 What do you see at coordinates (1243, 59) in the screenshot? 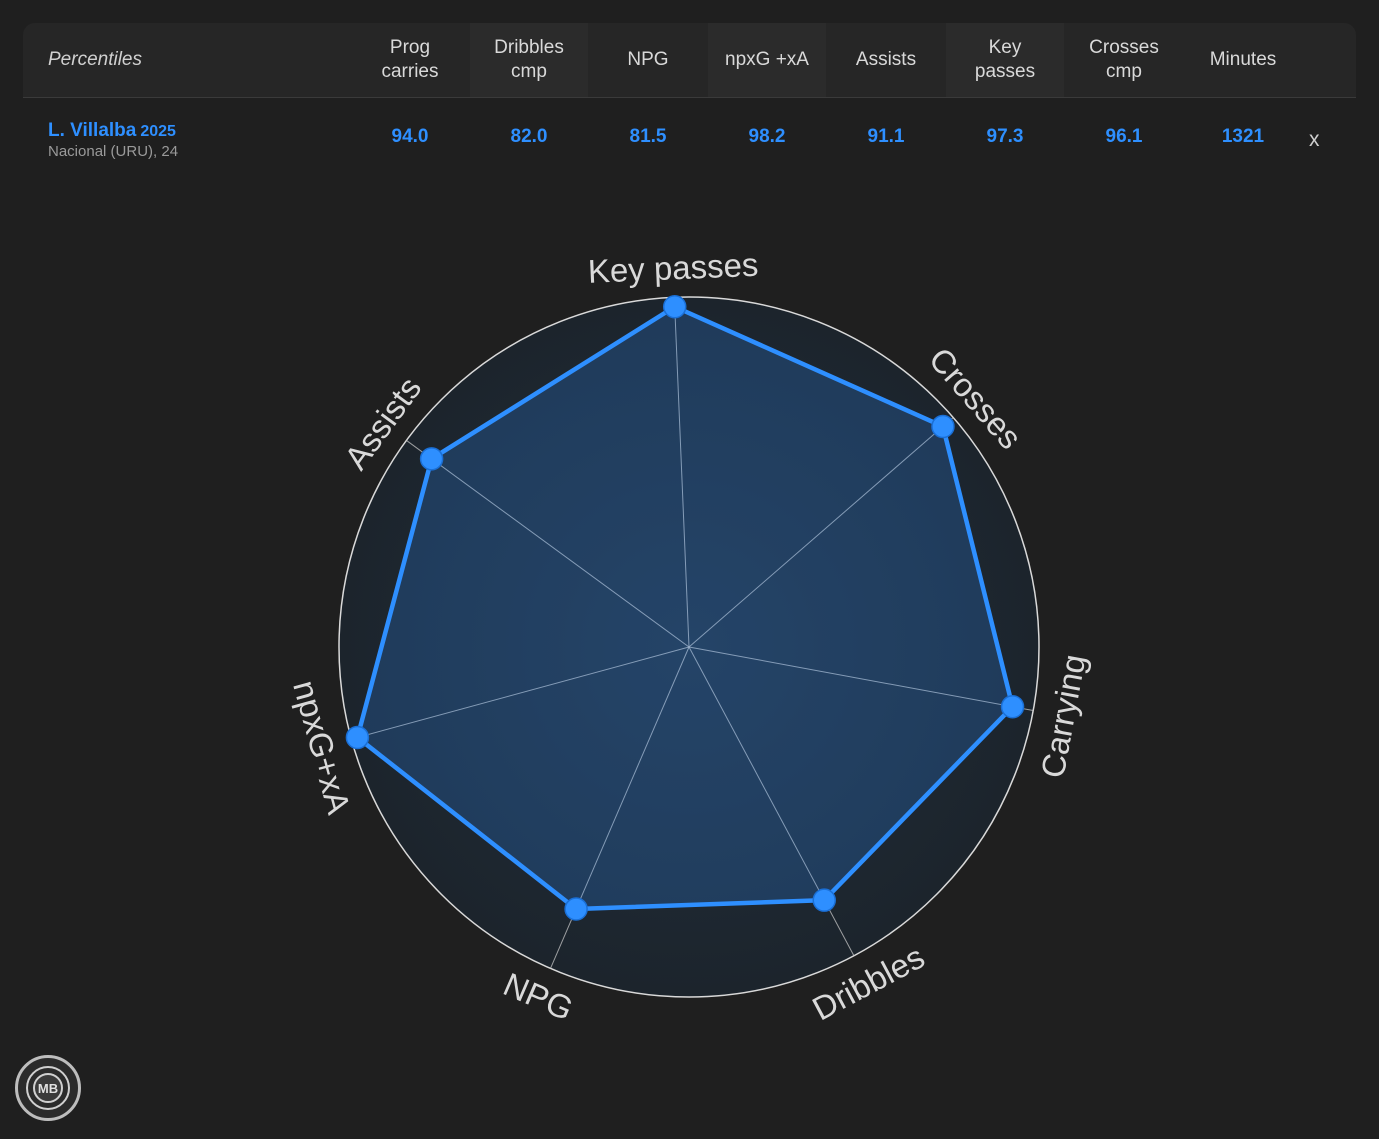
I see `column-header-minutes: Minutes` at bounding box center [1243, 59].